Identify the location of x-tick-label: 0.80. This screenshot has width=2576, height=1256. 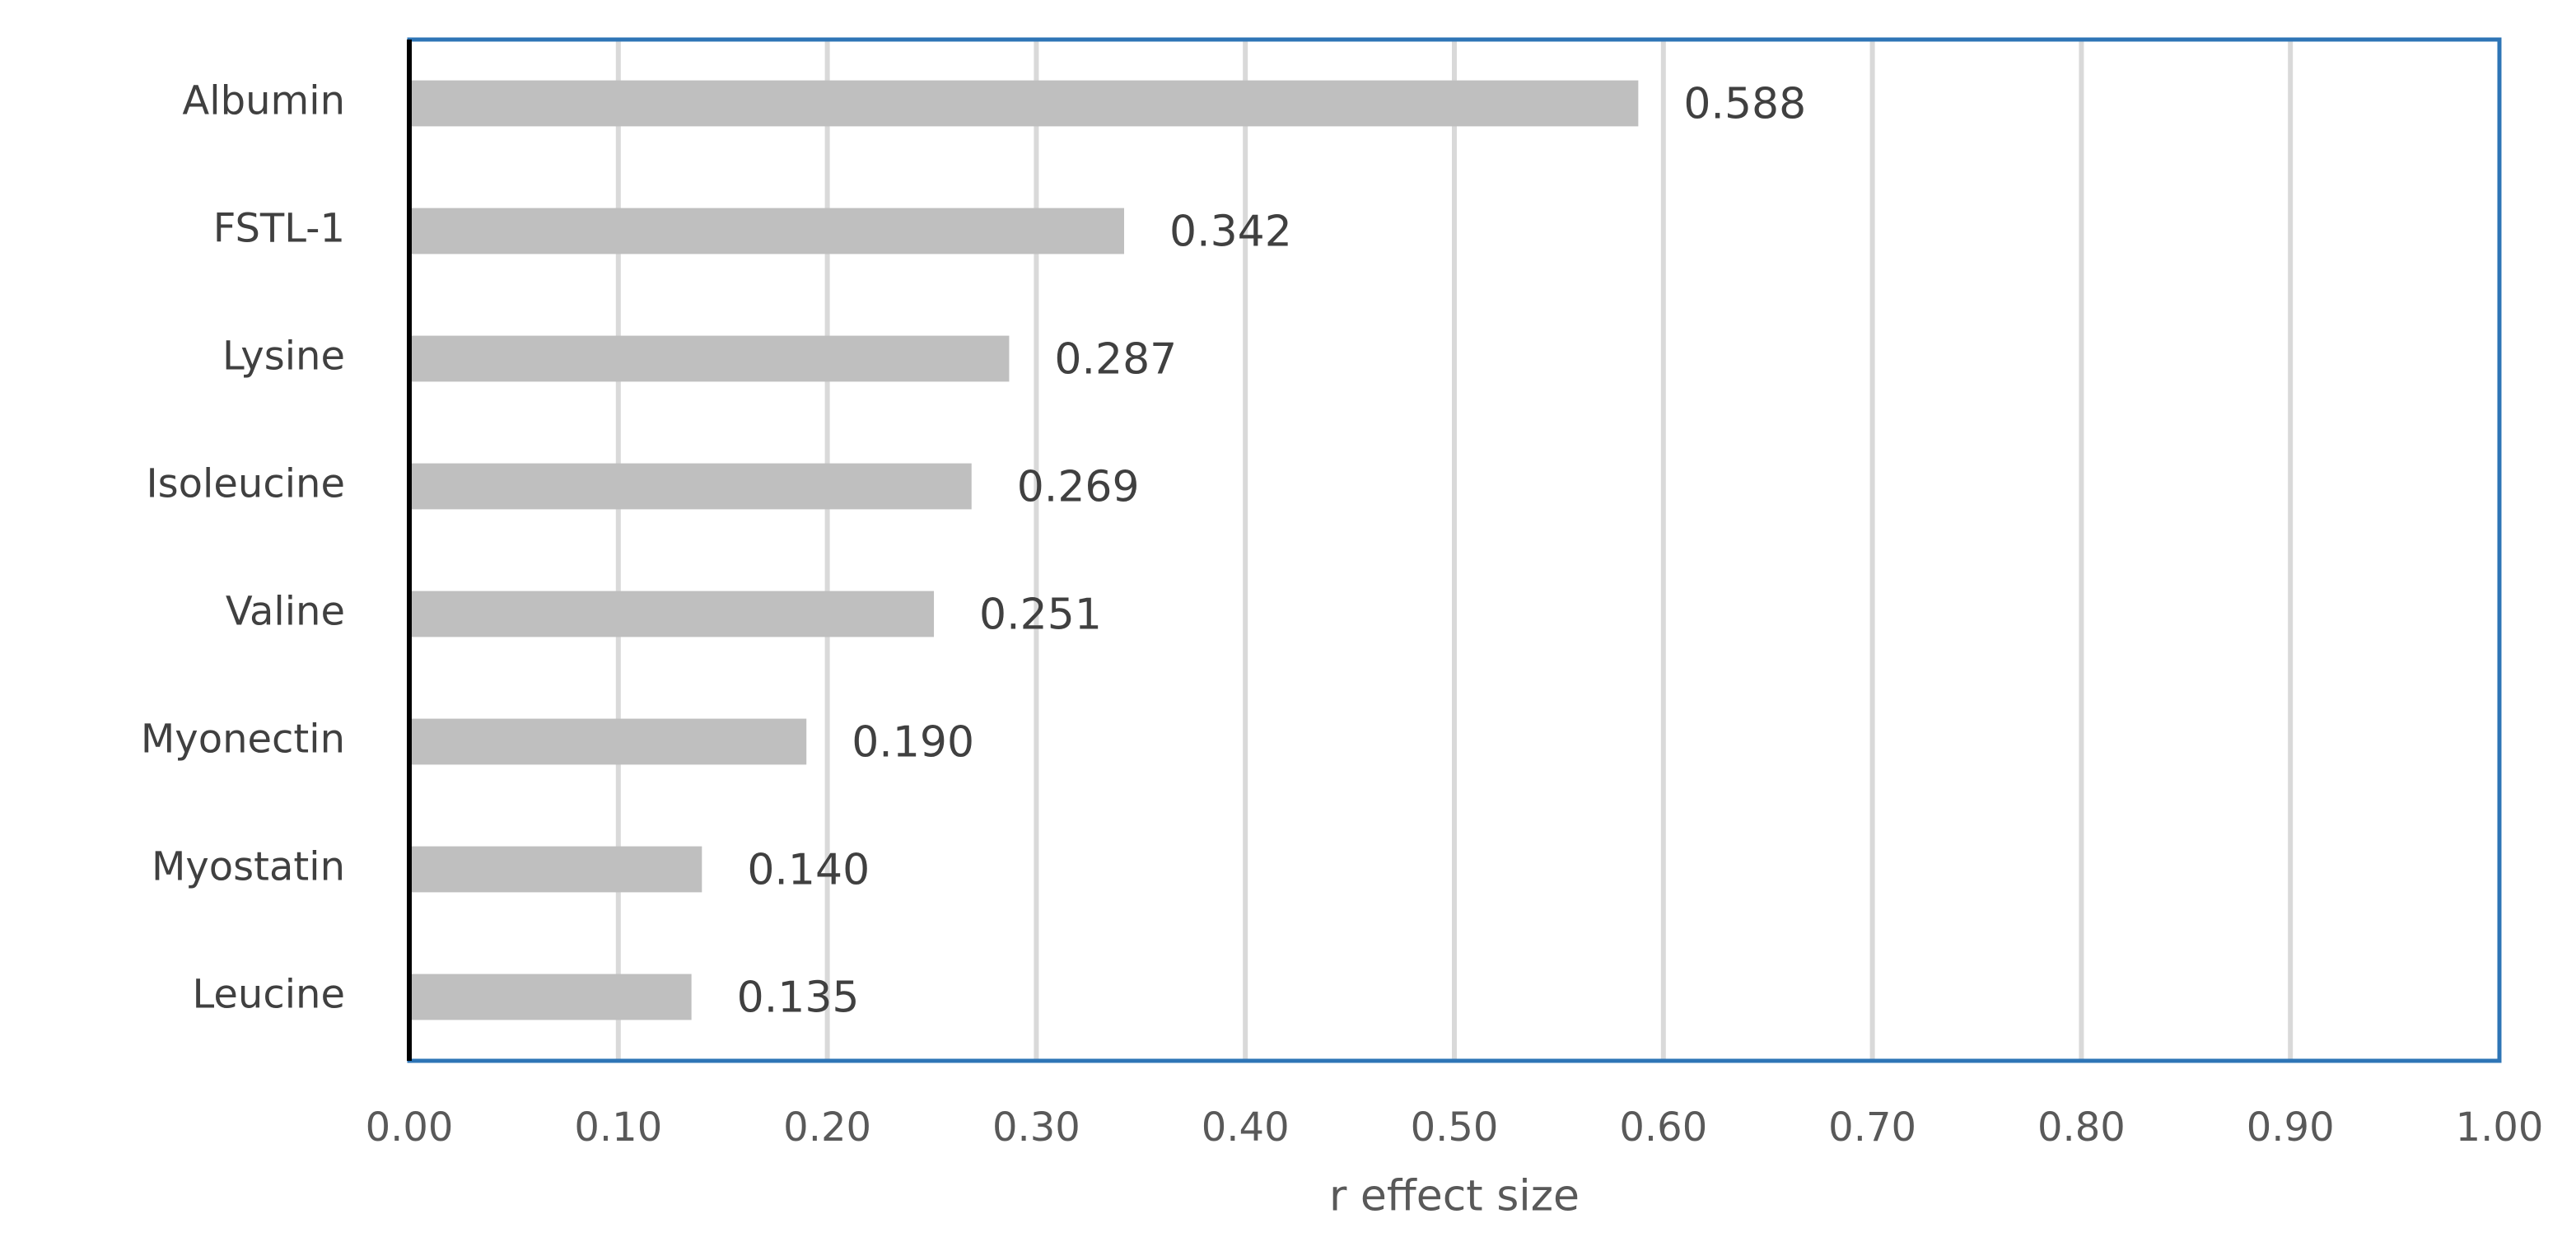
(2081, 1127).